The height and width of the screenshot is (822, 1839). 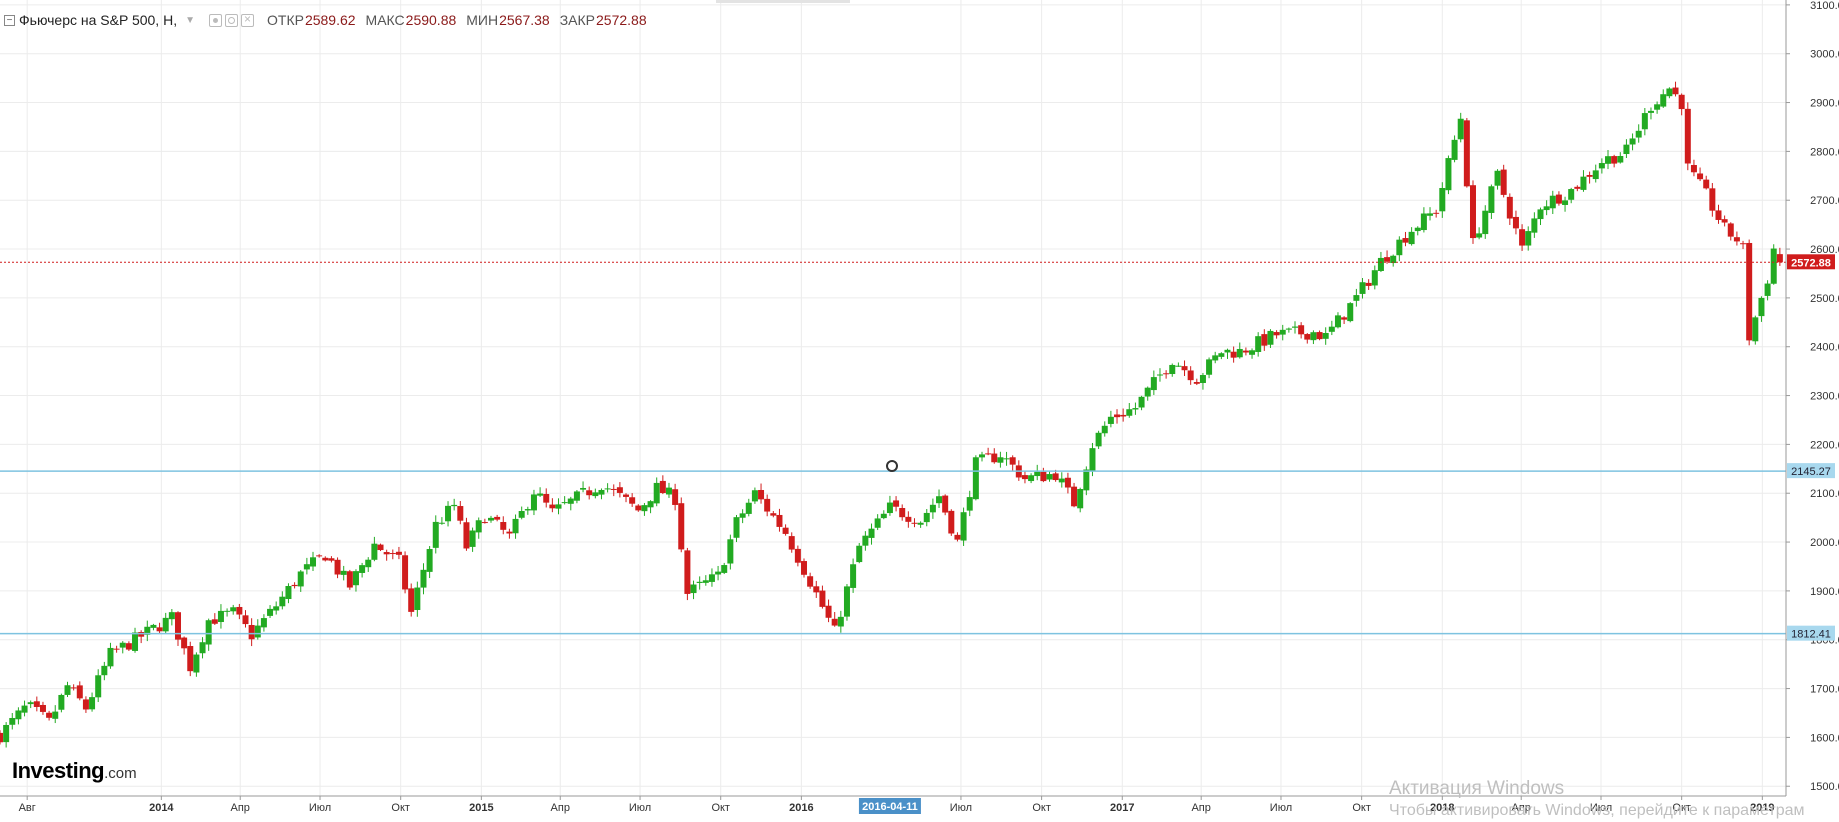 What do you see at coordinates (231, 20) in the screenshot?
I see `gear-icon` at bounding box center [231, 20].